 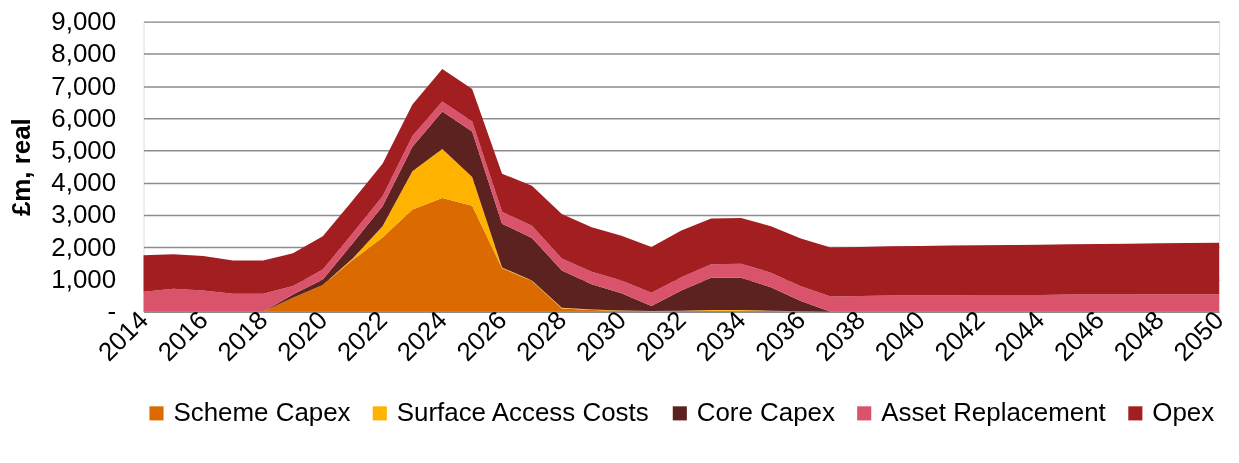 I want to click on y-tick-label: 5,000, so click(x=84, y=150).